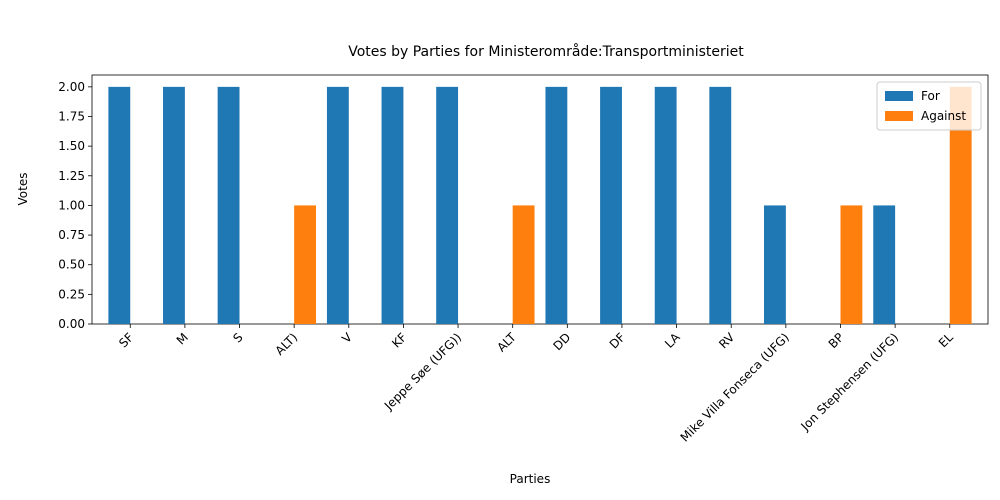 This screenshot has width=1000, height=500. Describe the element at coordinates (943, 116) in the screenshot. I see `legend-label-against: Against` at that location.